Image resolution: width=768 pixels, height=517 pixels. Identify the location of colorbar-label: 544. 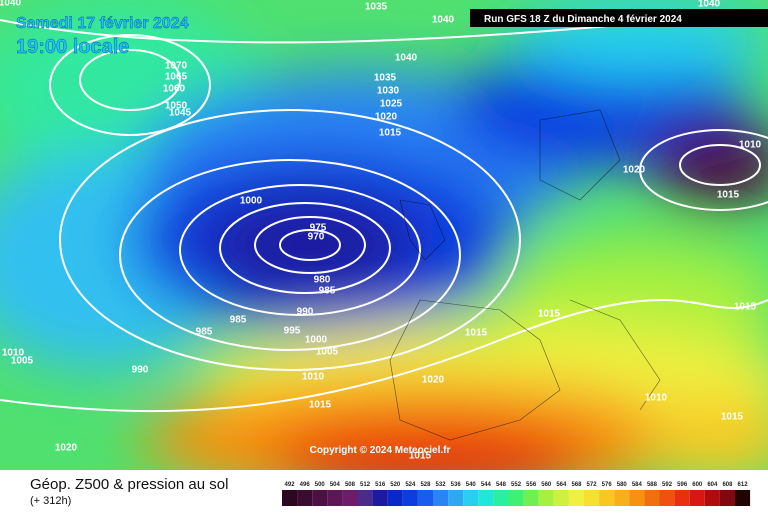
(486, 485).